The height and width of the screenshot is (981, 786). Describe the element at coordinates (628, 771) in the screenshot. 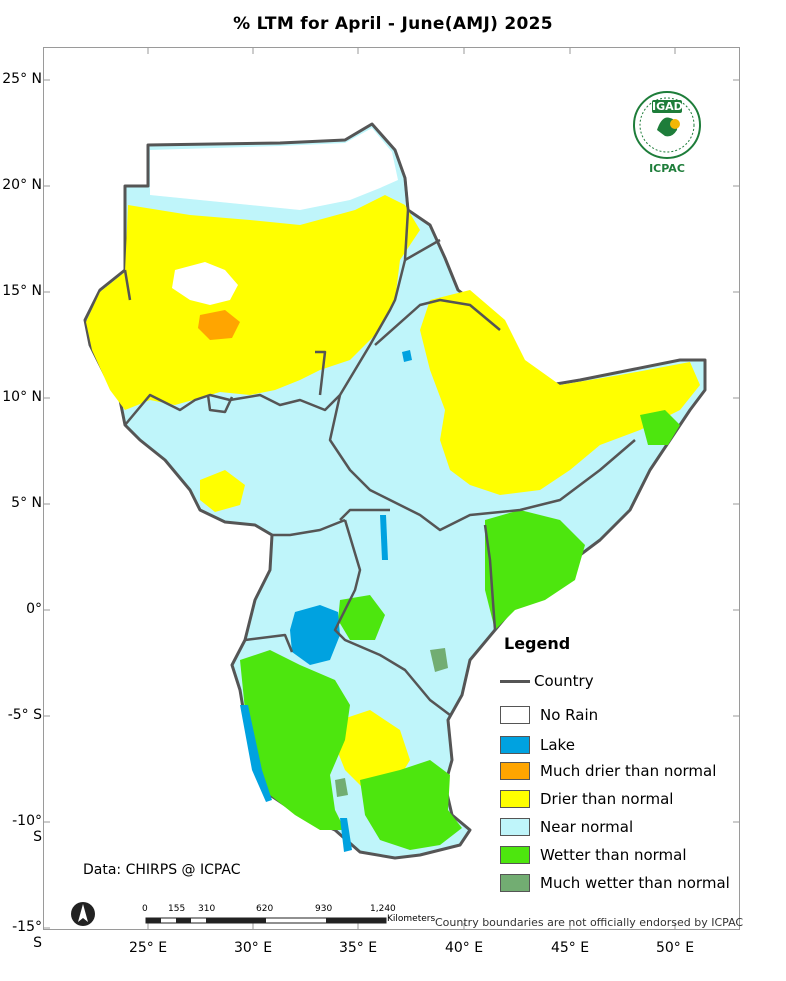

I see `legend-label: Much drier than normal` at that location.